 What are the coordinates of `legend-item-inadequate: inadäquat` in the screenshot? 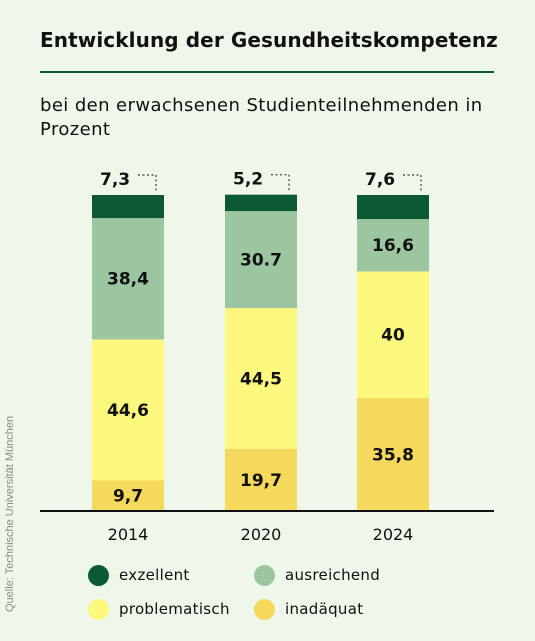 It's located at (344, 609).